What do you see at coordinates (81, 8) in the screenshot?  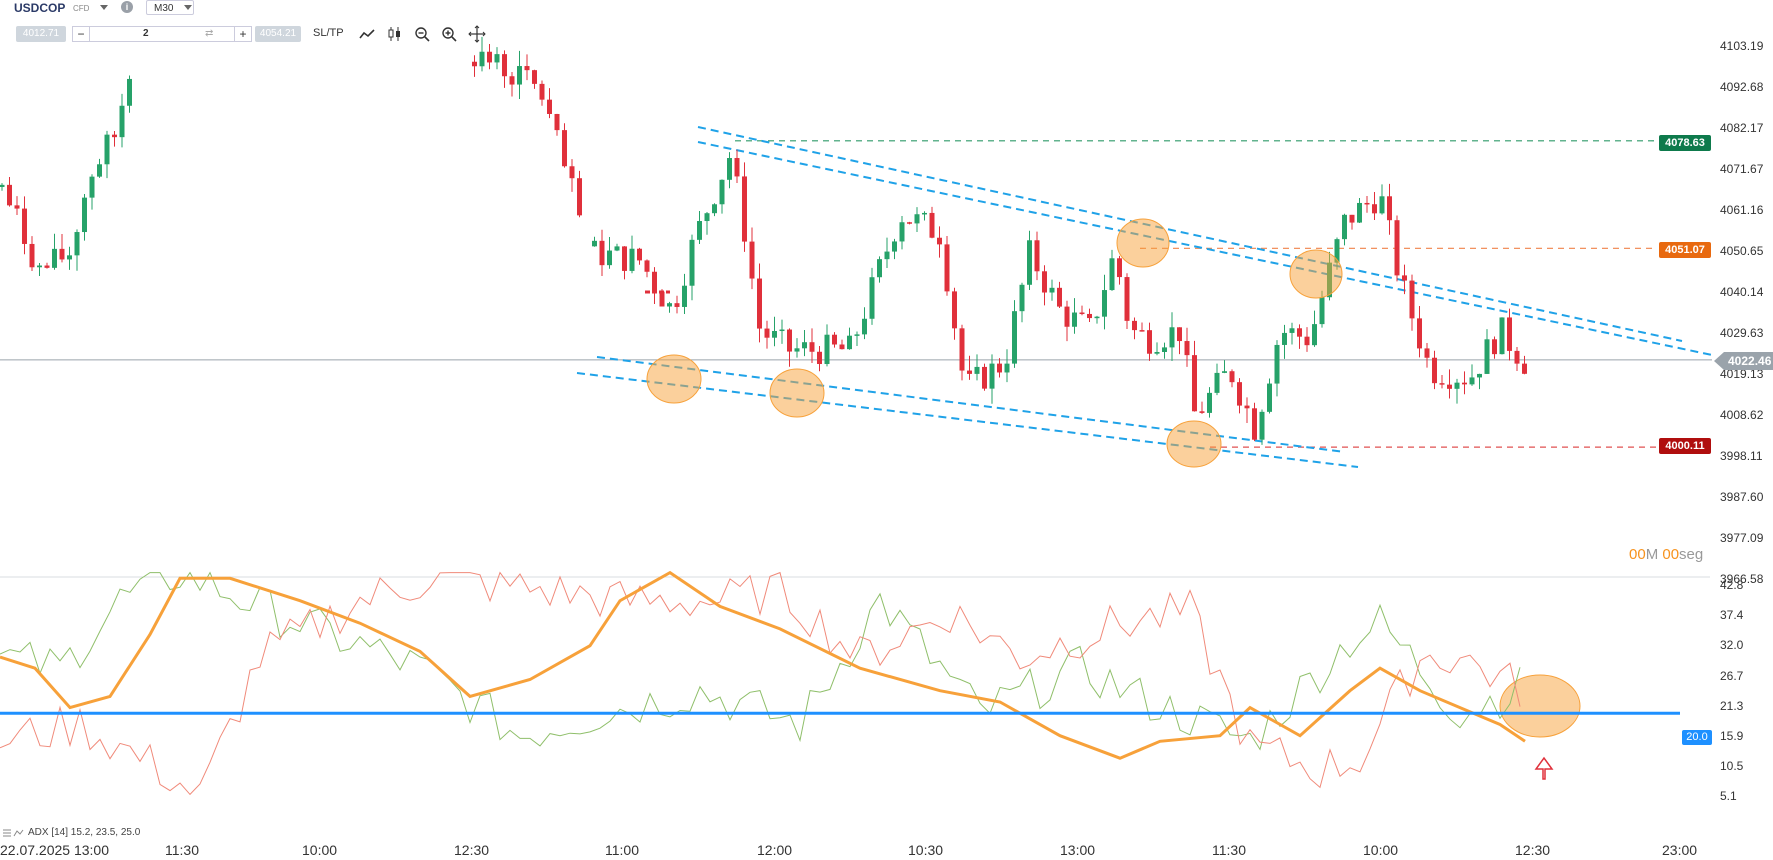 I see `symbol-type: CFD` at bounding box center [81, 8].